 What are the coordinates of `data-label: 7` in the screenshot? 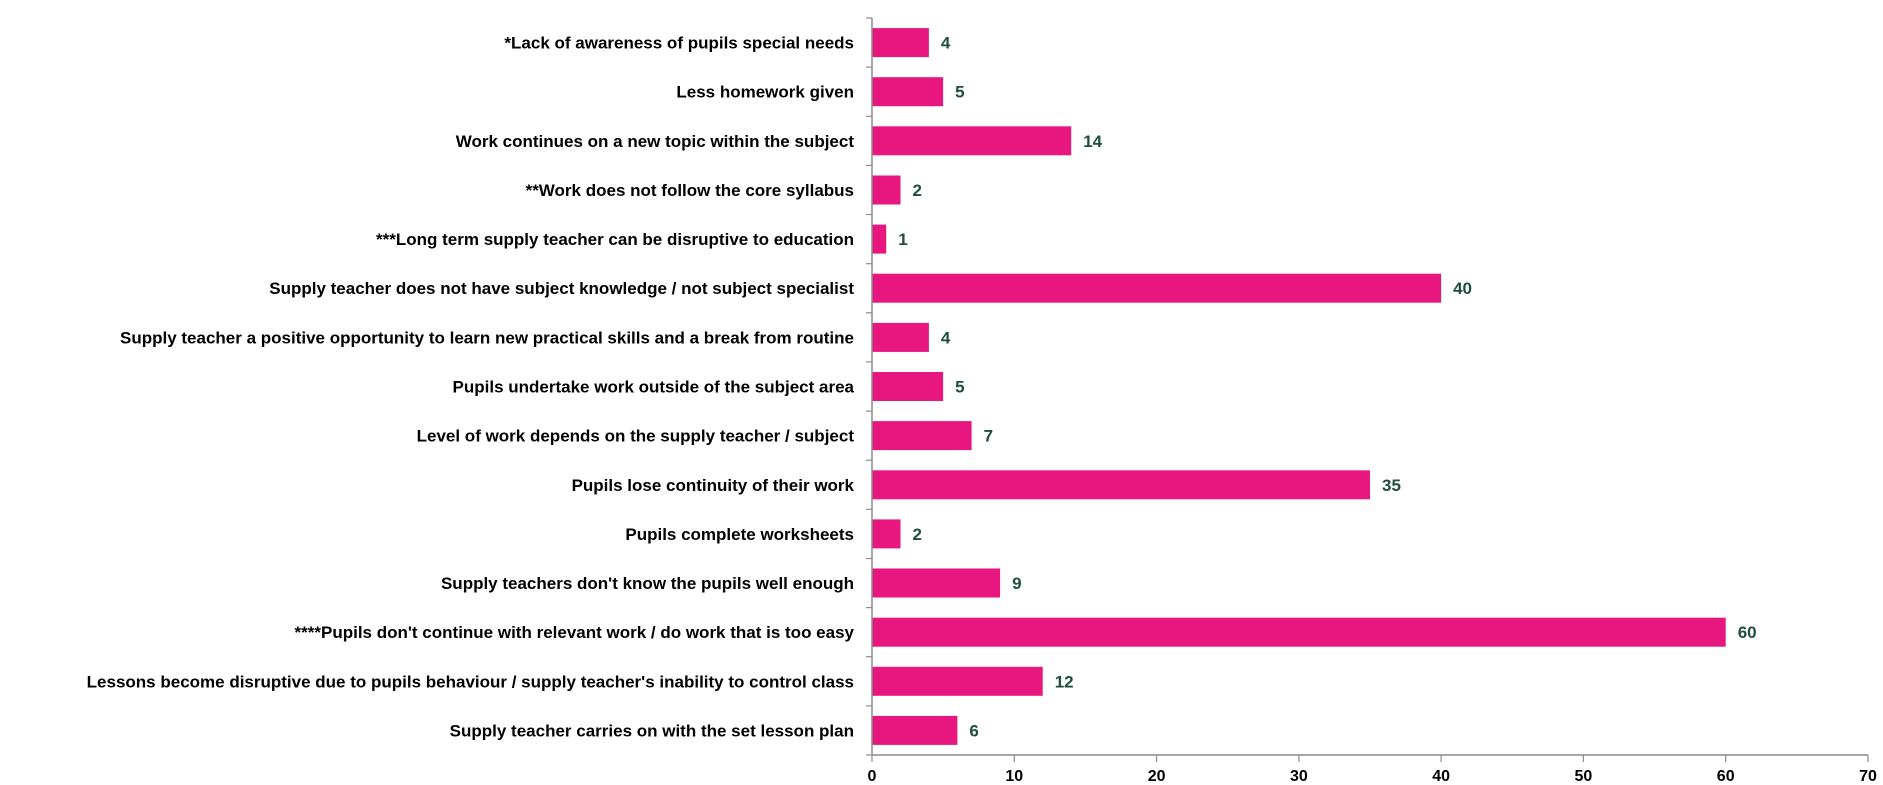 It's located at (988, 436).